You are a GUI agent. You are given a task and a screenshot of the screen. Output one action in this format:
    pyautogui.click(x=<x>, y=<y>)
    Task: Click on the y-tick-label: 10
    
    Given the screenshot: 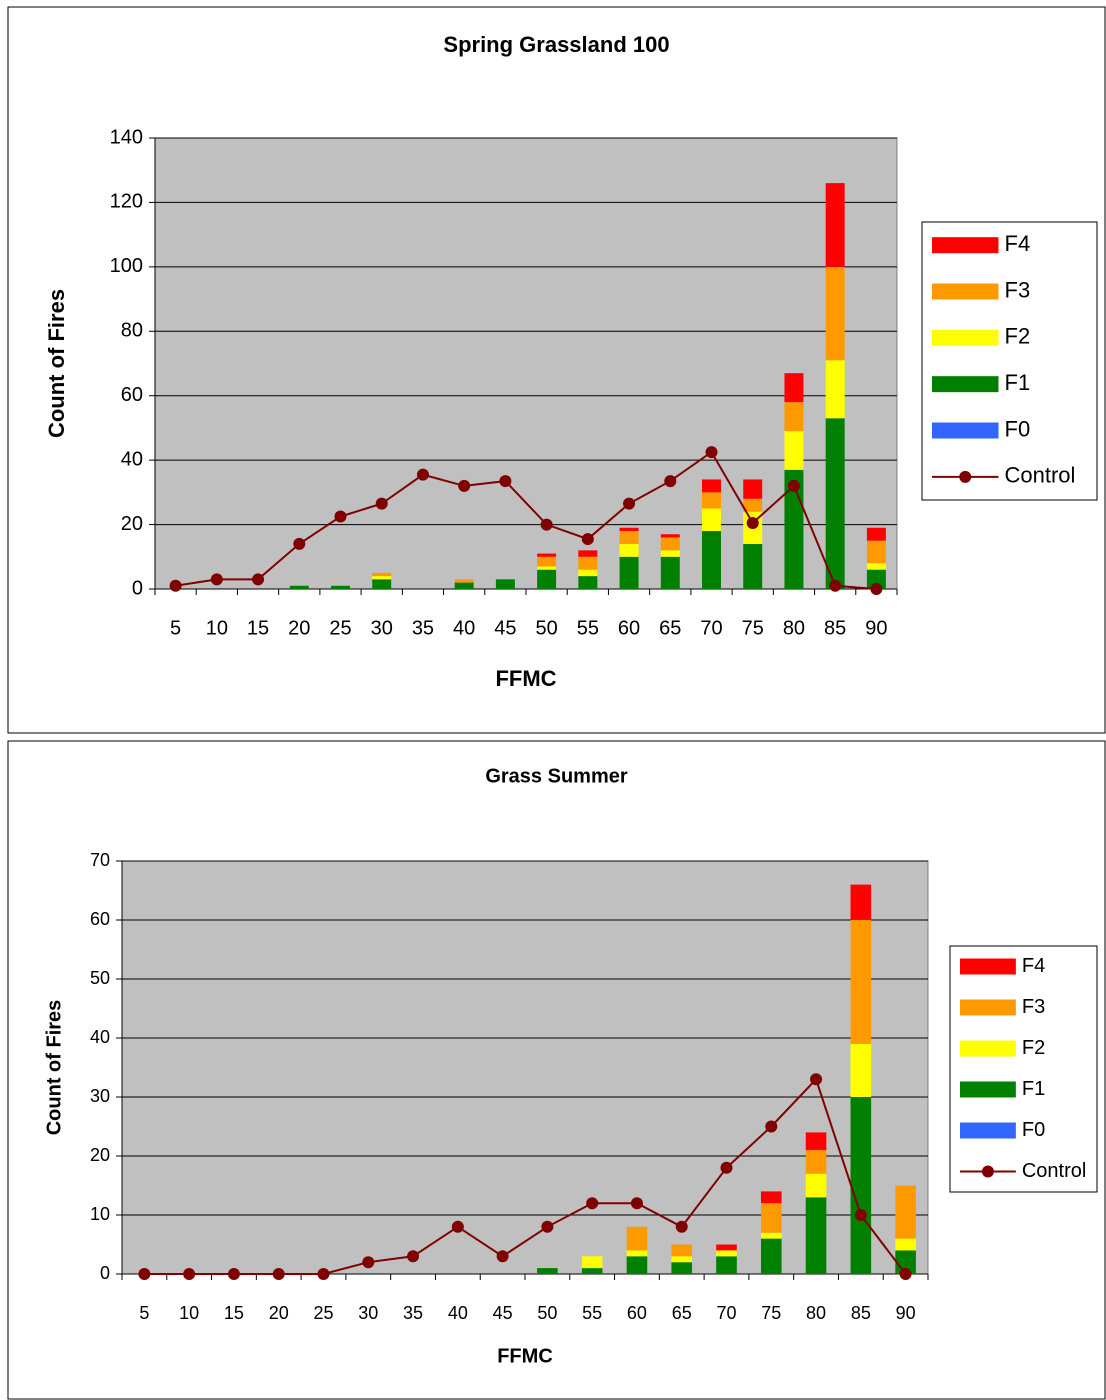 What is the action you would take?
    pyautogui.click(x=100, y=1214)
    